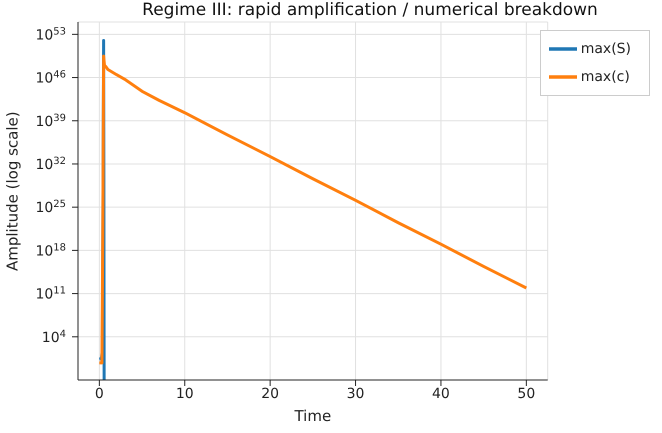 This screenshot has width=662, height=433. What do you see at coordinates (526, 394) in the screenshot?
I see `x-tick-label: 50` at bounding box center [526, 394].